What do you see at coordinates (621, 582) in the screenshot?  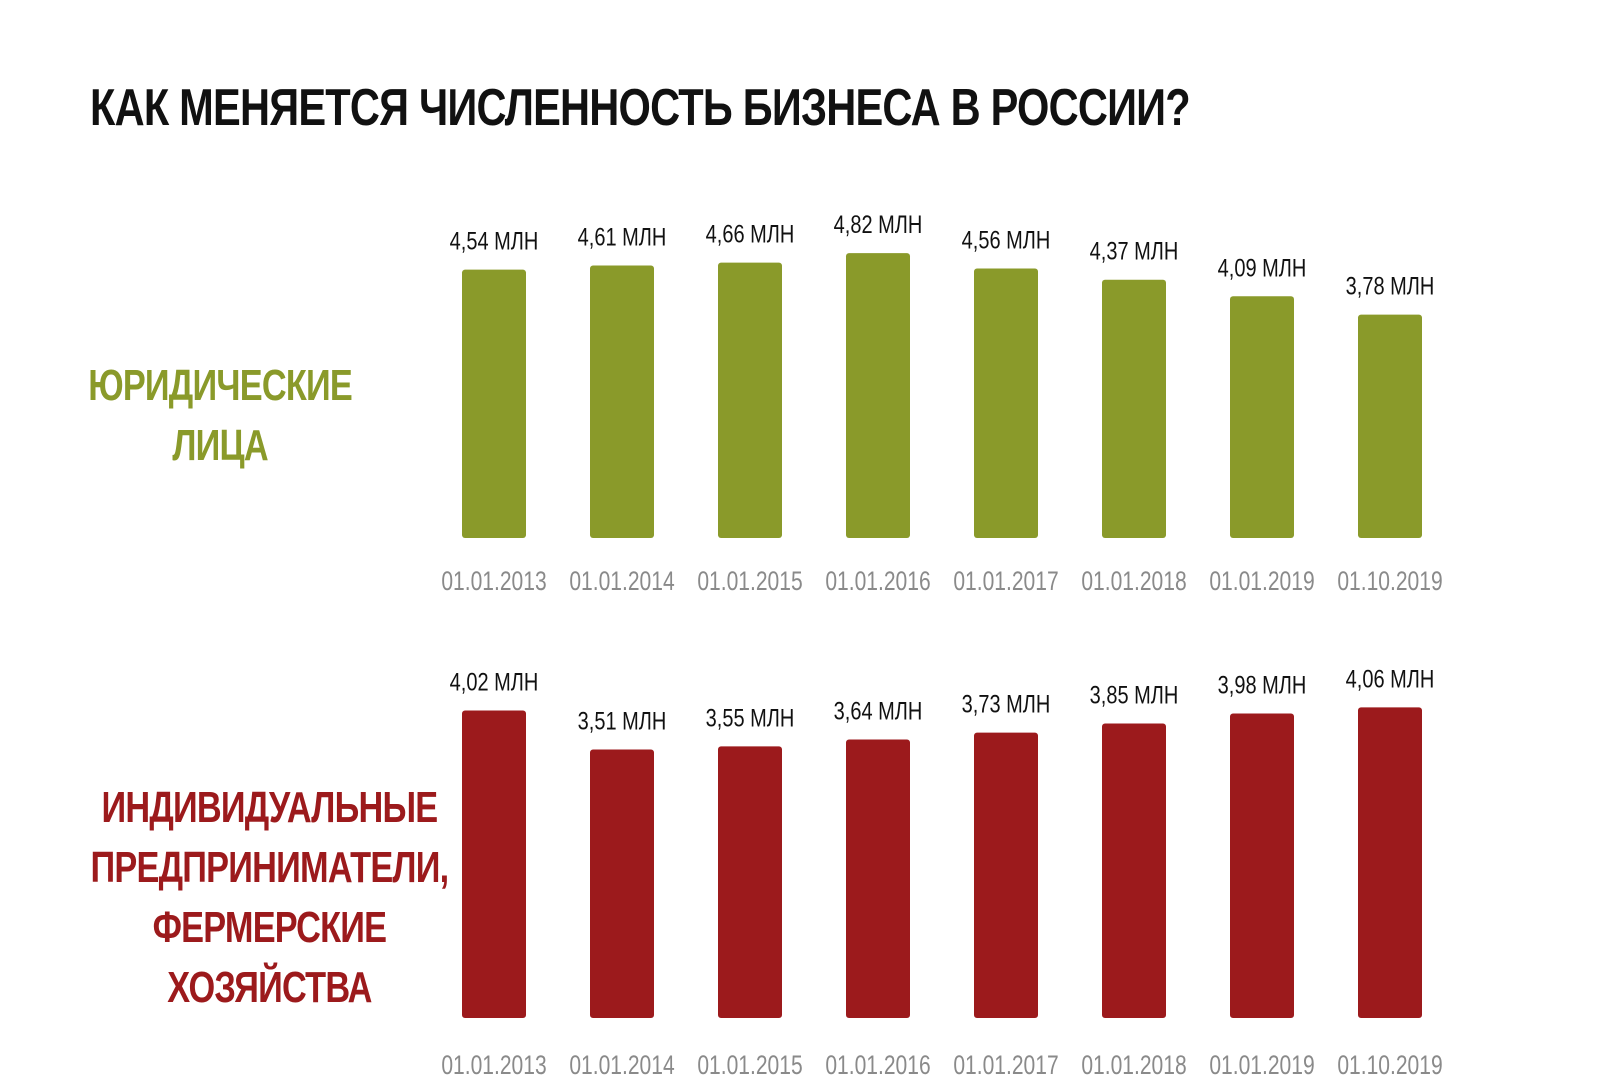 I see `tick-label-legal-1: 01.01.2014` at bounding box center [621, 582].